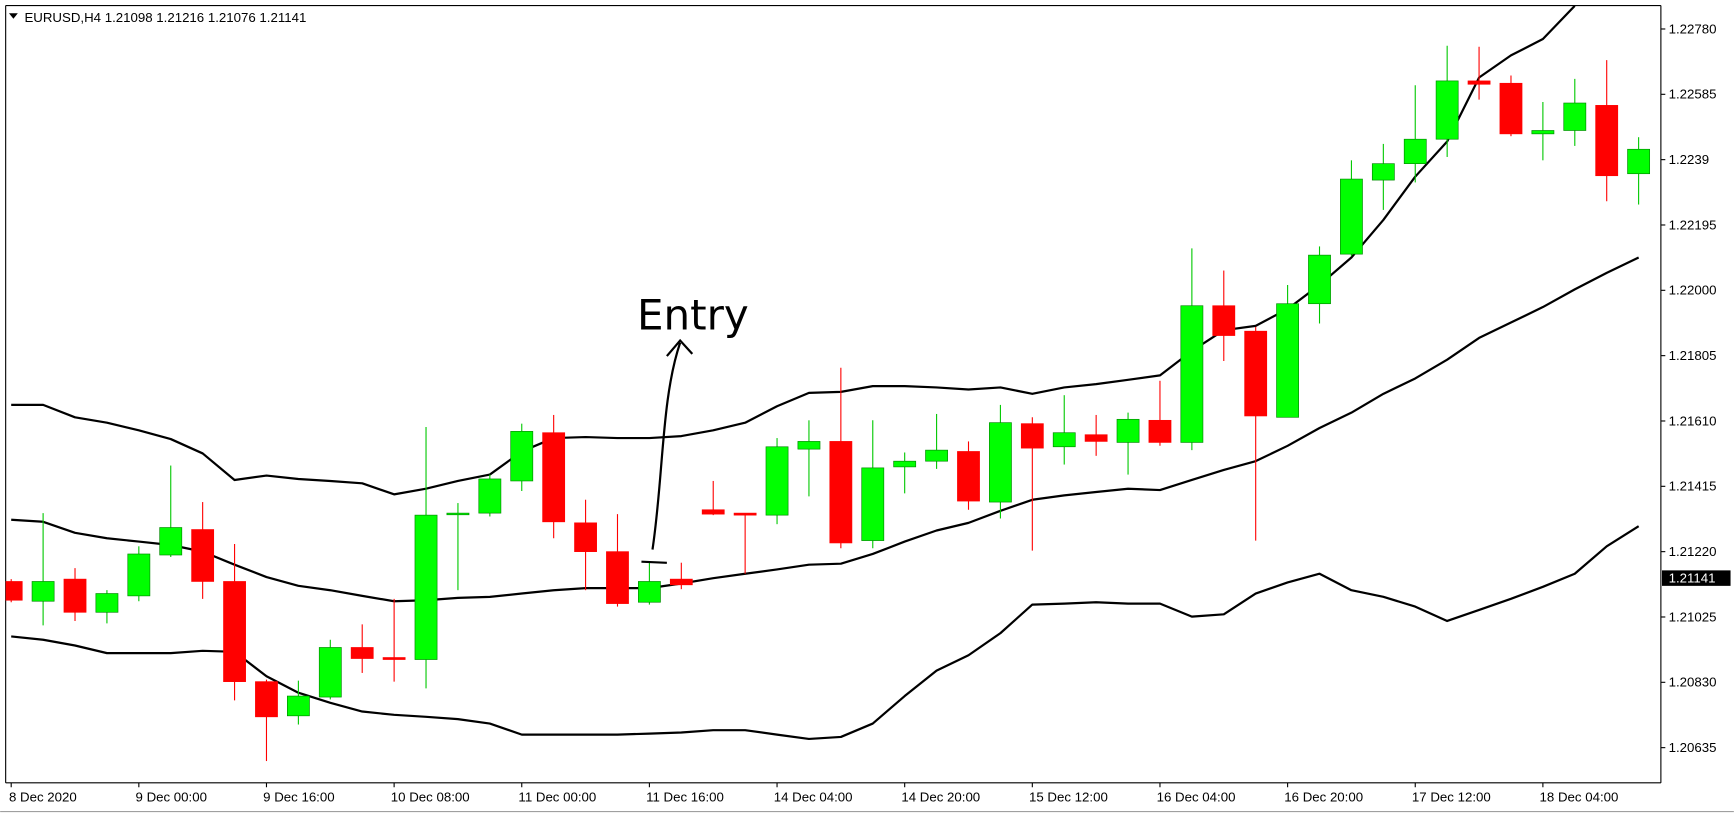  Describe the element at coordinates (1693, 28) in the screenshot. I see `y-tick-label: 1.22780` at that location.